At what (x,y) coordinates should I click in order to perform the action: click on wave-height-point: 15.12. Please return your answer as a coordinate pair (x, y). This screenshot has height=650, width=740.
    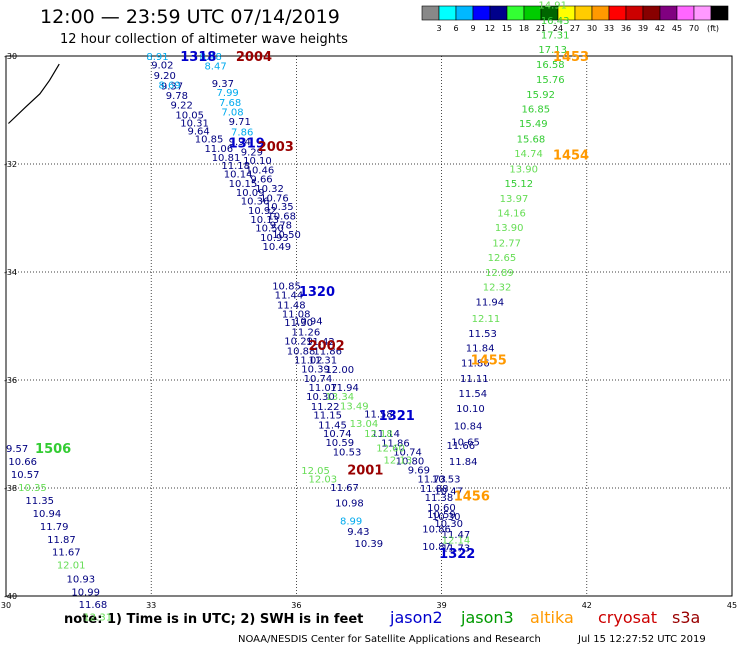
    Looking at the image, I should click on (519, 184).